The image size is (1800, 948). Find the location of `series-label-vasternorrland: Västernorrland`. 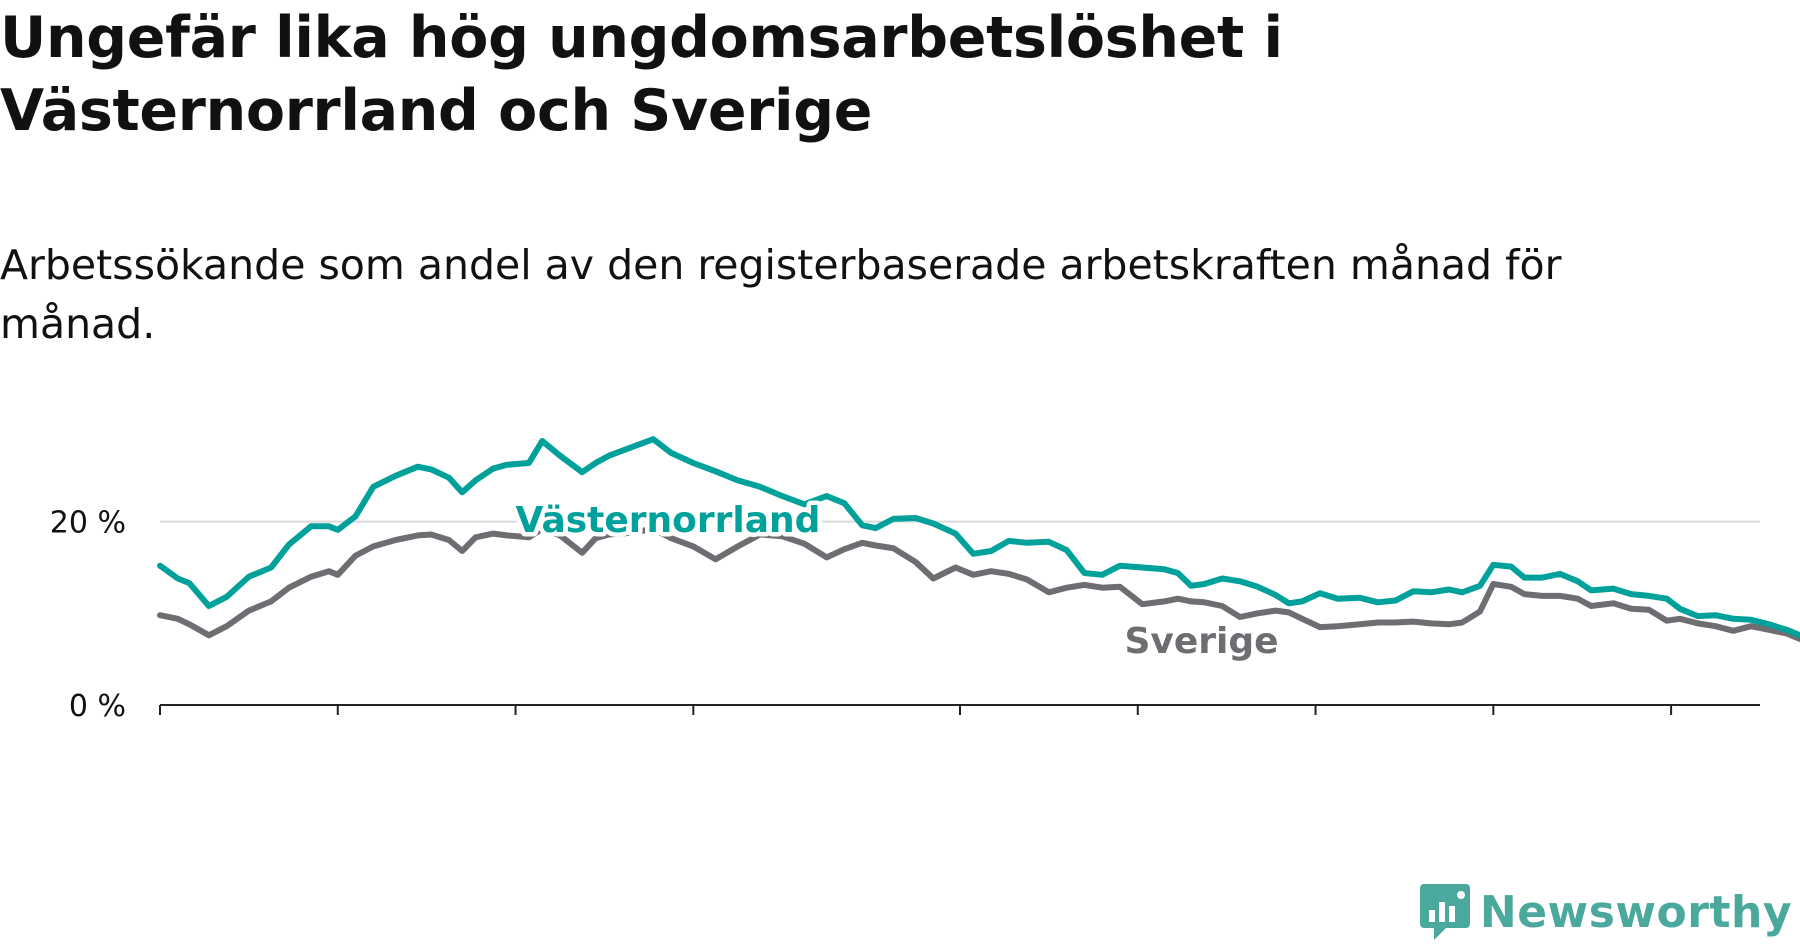

series-label-vasternorrland: Västernorrland is located at coordinates (668, 520).